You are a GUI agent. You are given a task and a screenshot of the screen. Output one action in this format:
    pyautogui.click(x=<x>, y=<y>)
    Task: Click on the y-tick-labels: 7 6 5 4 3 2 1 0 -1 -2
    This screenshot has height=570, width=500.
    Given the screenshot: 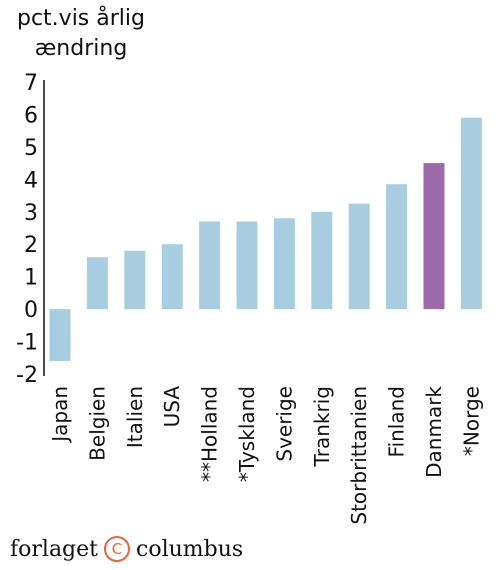 What is the action you would take?
    pyautogui.click(x=27, y=229)
    